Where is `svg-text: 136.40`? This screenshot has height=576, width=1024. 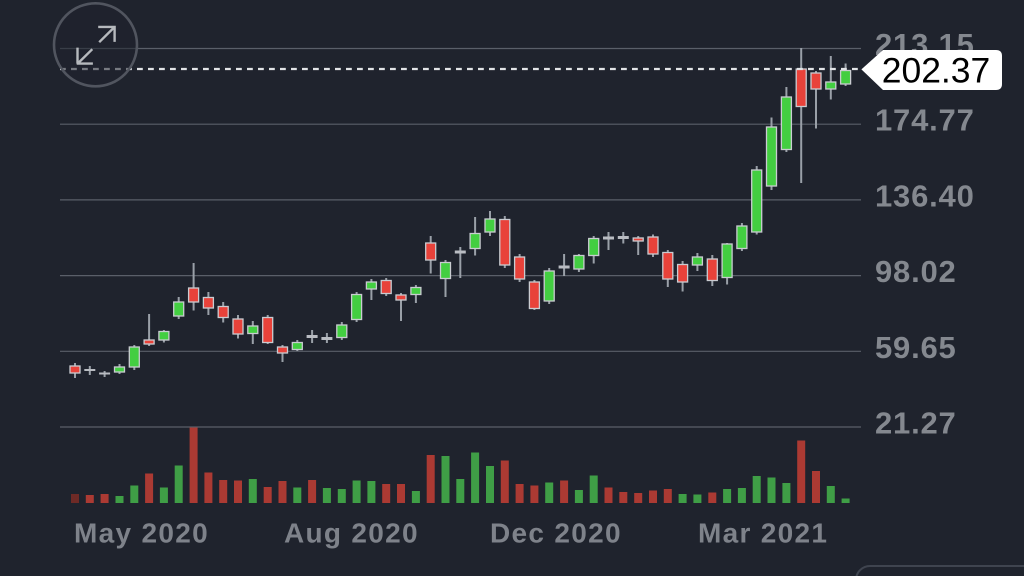
svg-text: 136.40 is located at coordinates (925, 195).